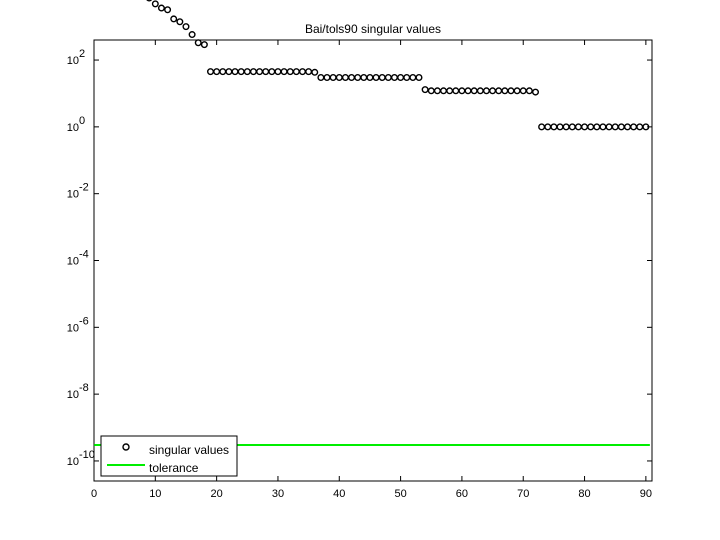  What do you see at coordinates (339, 494) in the screenshot?
I see `x-tick-label: 40` at bounding box center [339, 494].